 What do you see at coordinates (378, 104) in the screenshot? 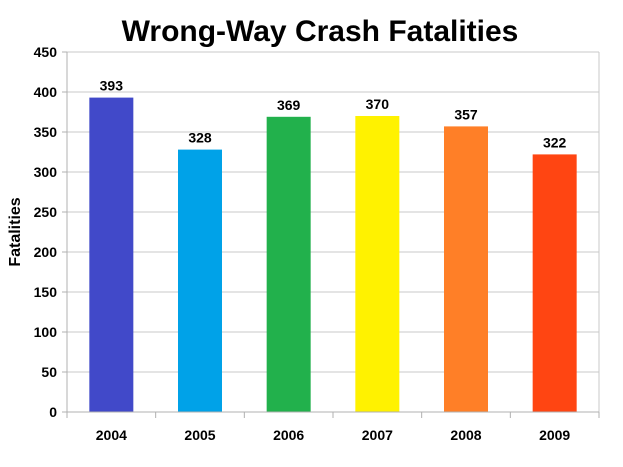
I see `data-label-2007: 370` at bounding box center [378, 104].